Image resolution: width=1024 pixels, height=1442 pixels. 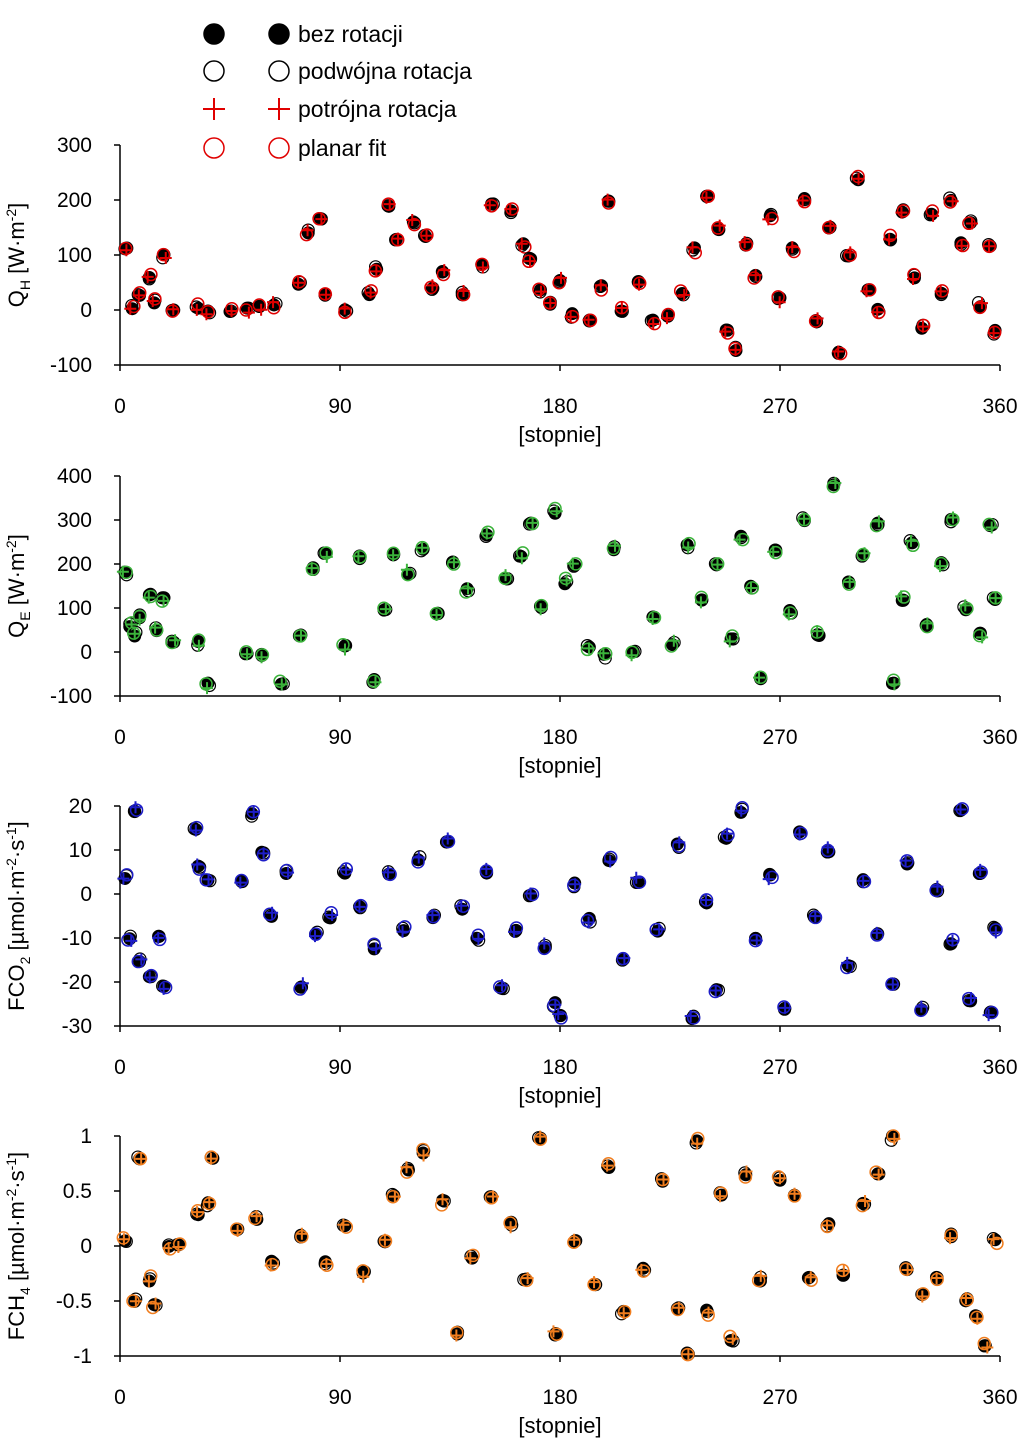 What do you see at coordinates (214, 34) in the screenshot?
I see `legend-marker-filled-left` at bounding box center [214, 34].